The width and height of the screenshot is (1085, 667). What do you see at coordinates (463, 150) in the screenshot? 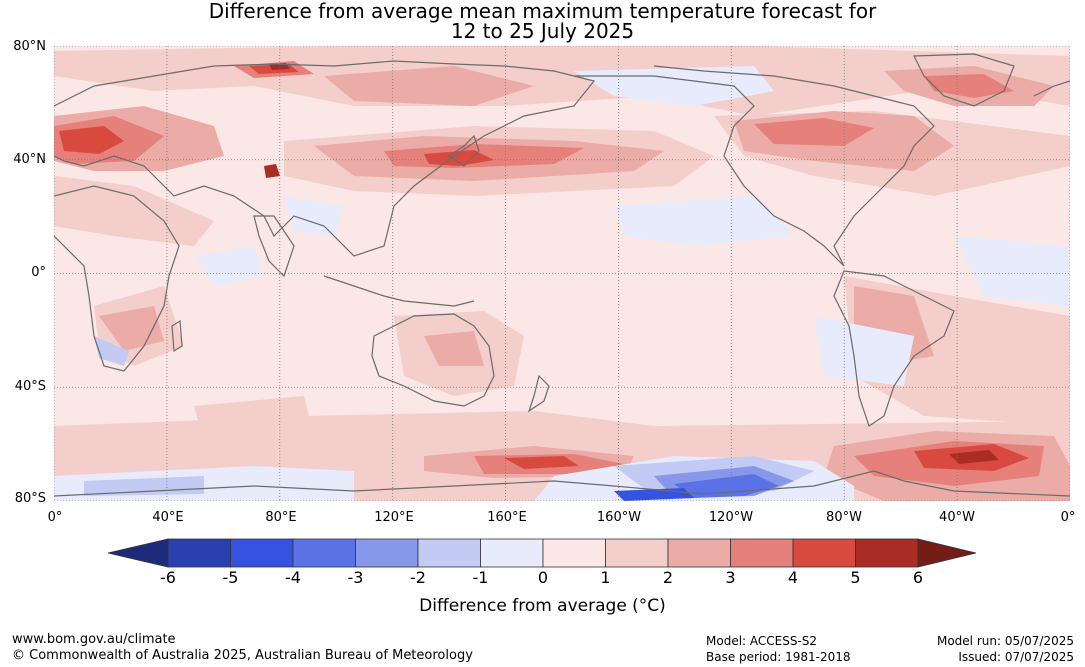
I see `coast-japan` at bounding box center [463, 150].